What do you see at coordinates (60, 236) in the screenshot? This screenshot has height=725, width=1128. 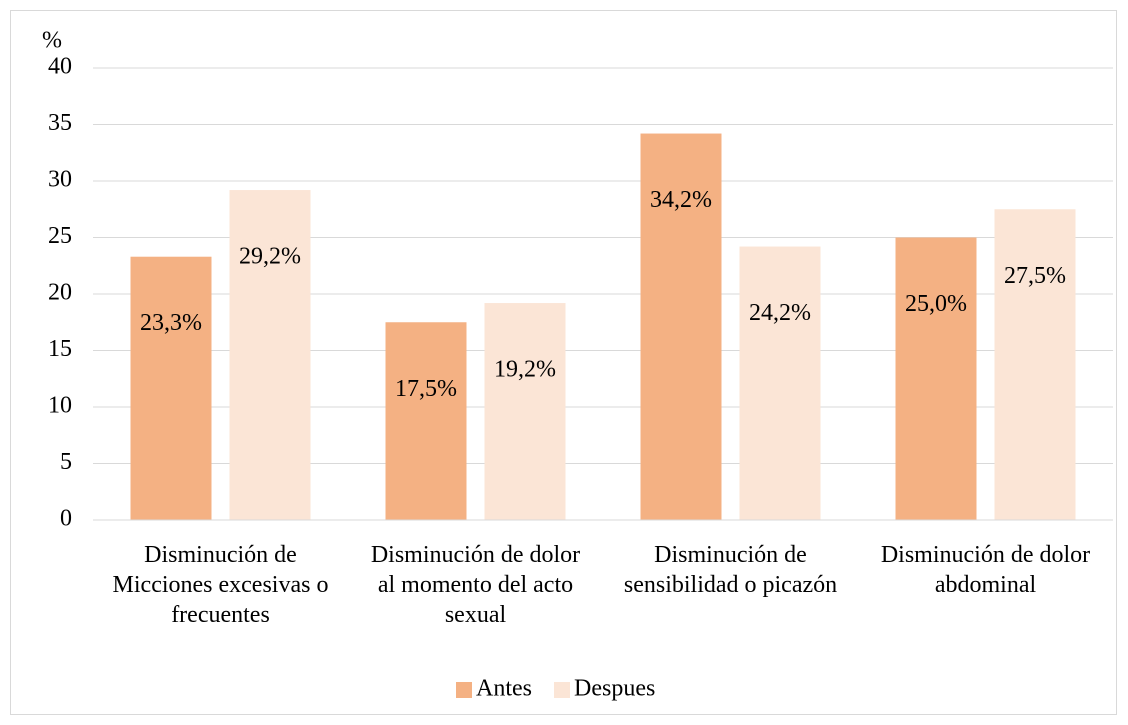 I see `y-tick-label: 25` at bounding box center [60, 236].